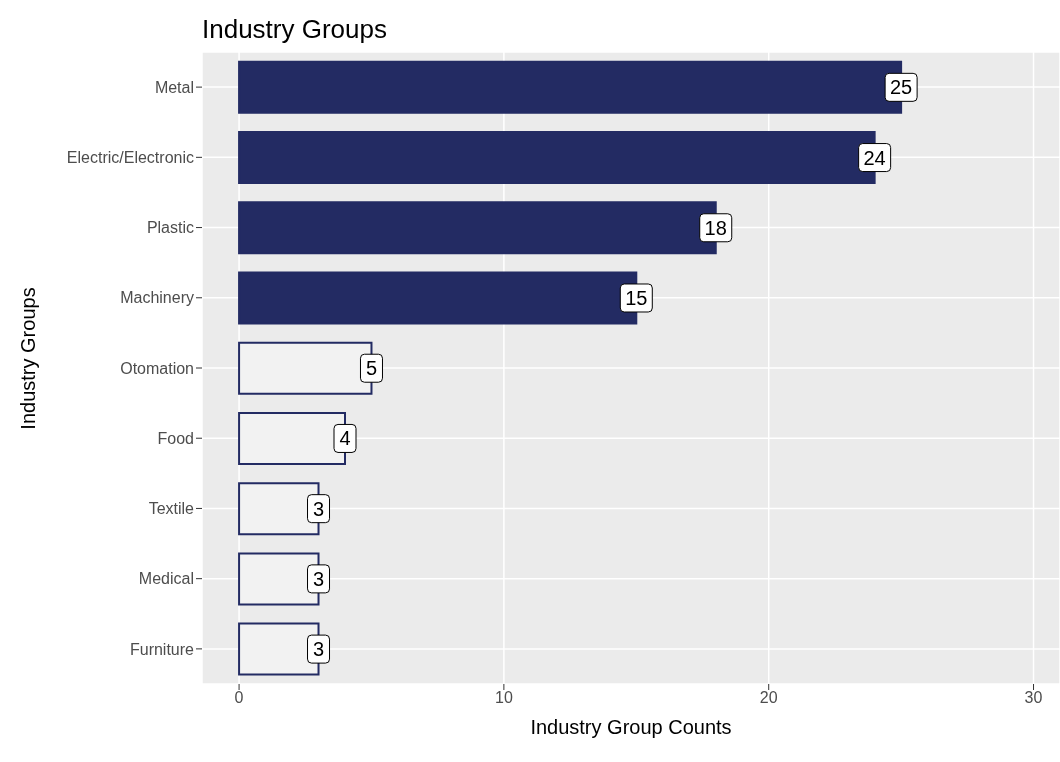  Describe the element at coordinates (28, 358) in the screenshot. I see `y-axis-title: Industry Groups` at that location.